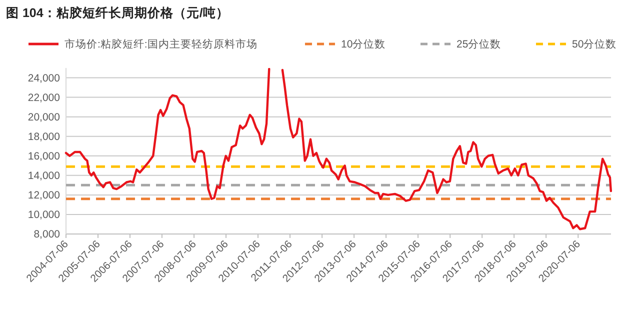  What do you see at coordinates (117, 12) in the screenshot?
I see `chart-title: 图 104：粘胶短纤长周期价格（元/吨）` at bounding box center [117, 12].